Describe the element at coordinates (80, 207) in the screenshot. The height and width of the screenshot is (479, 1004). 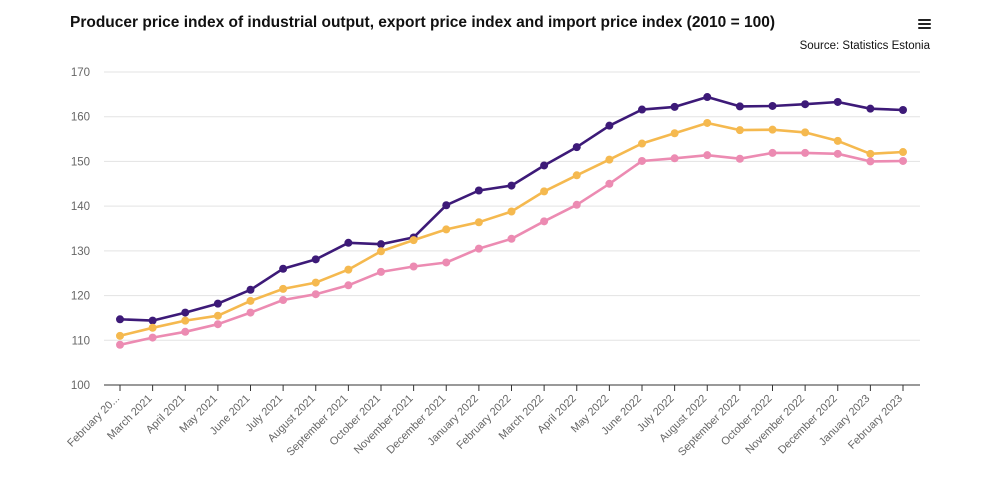
I see `y-tick-label: 140` at that location.